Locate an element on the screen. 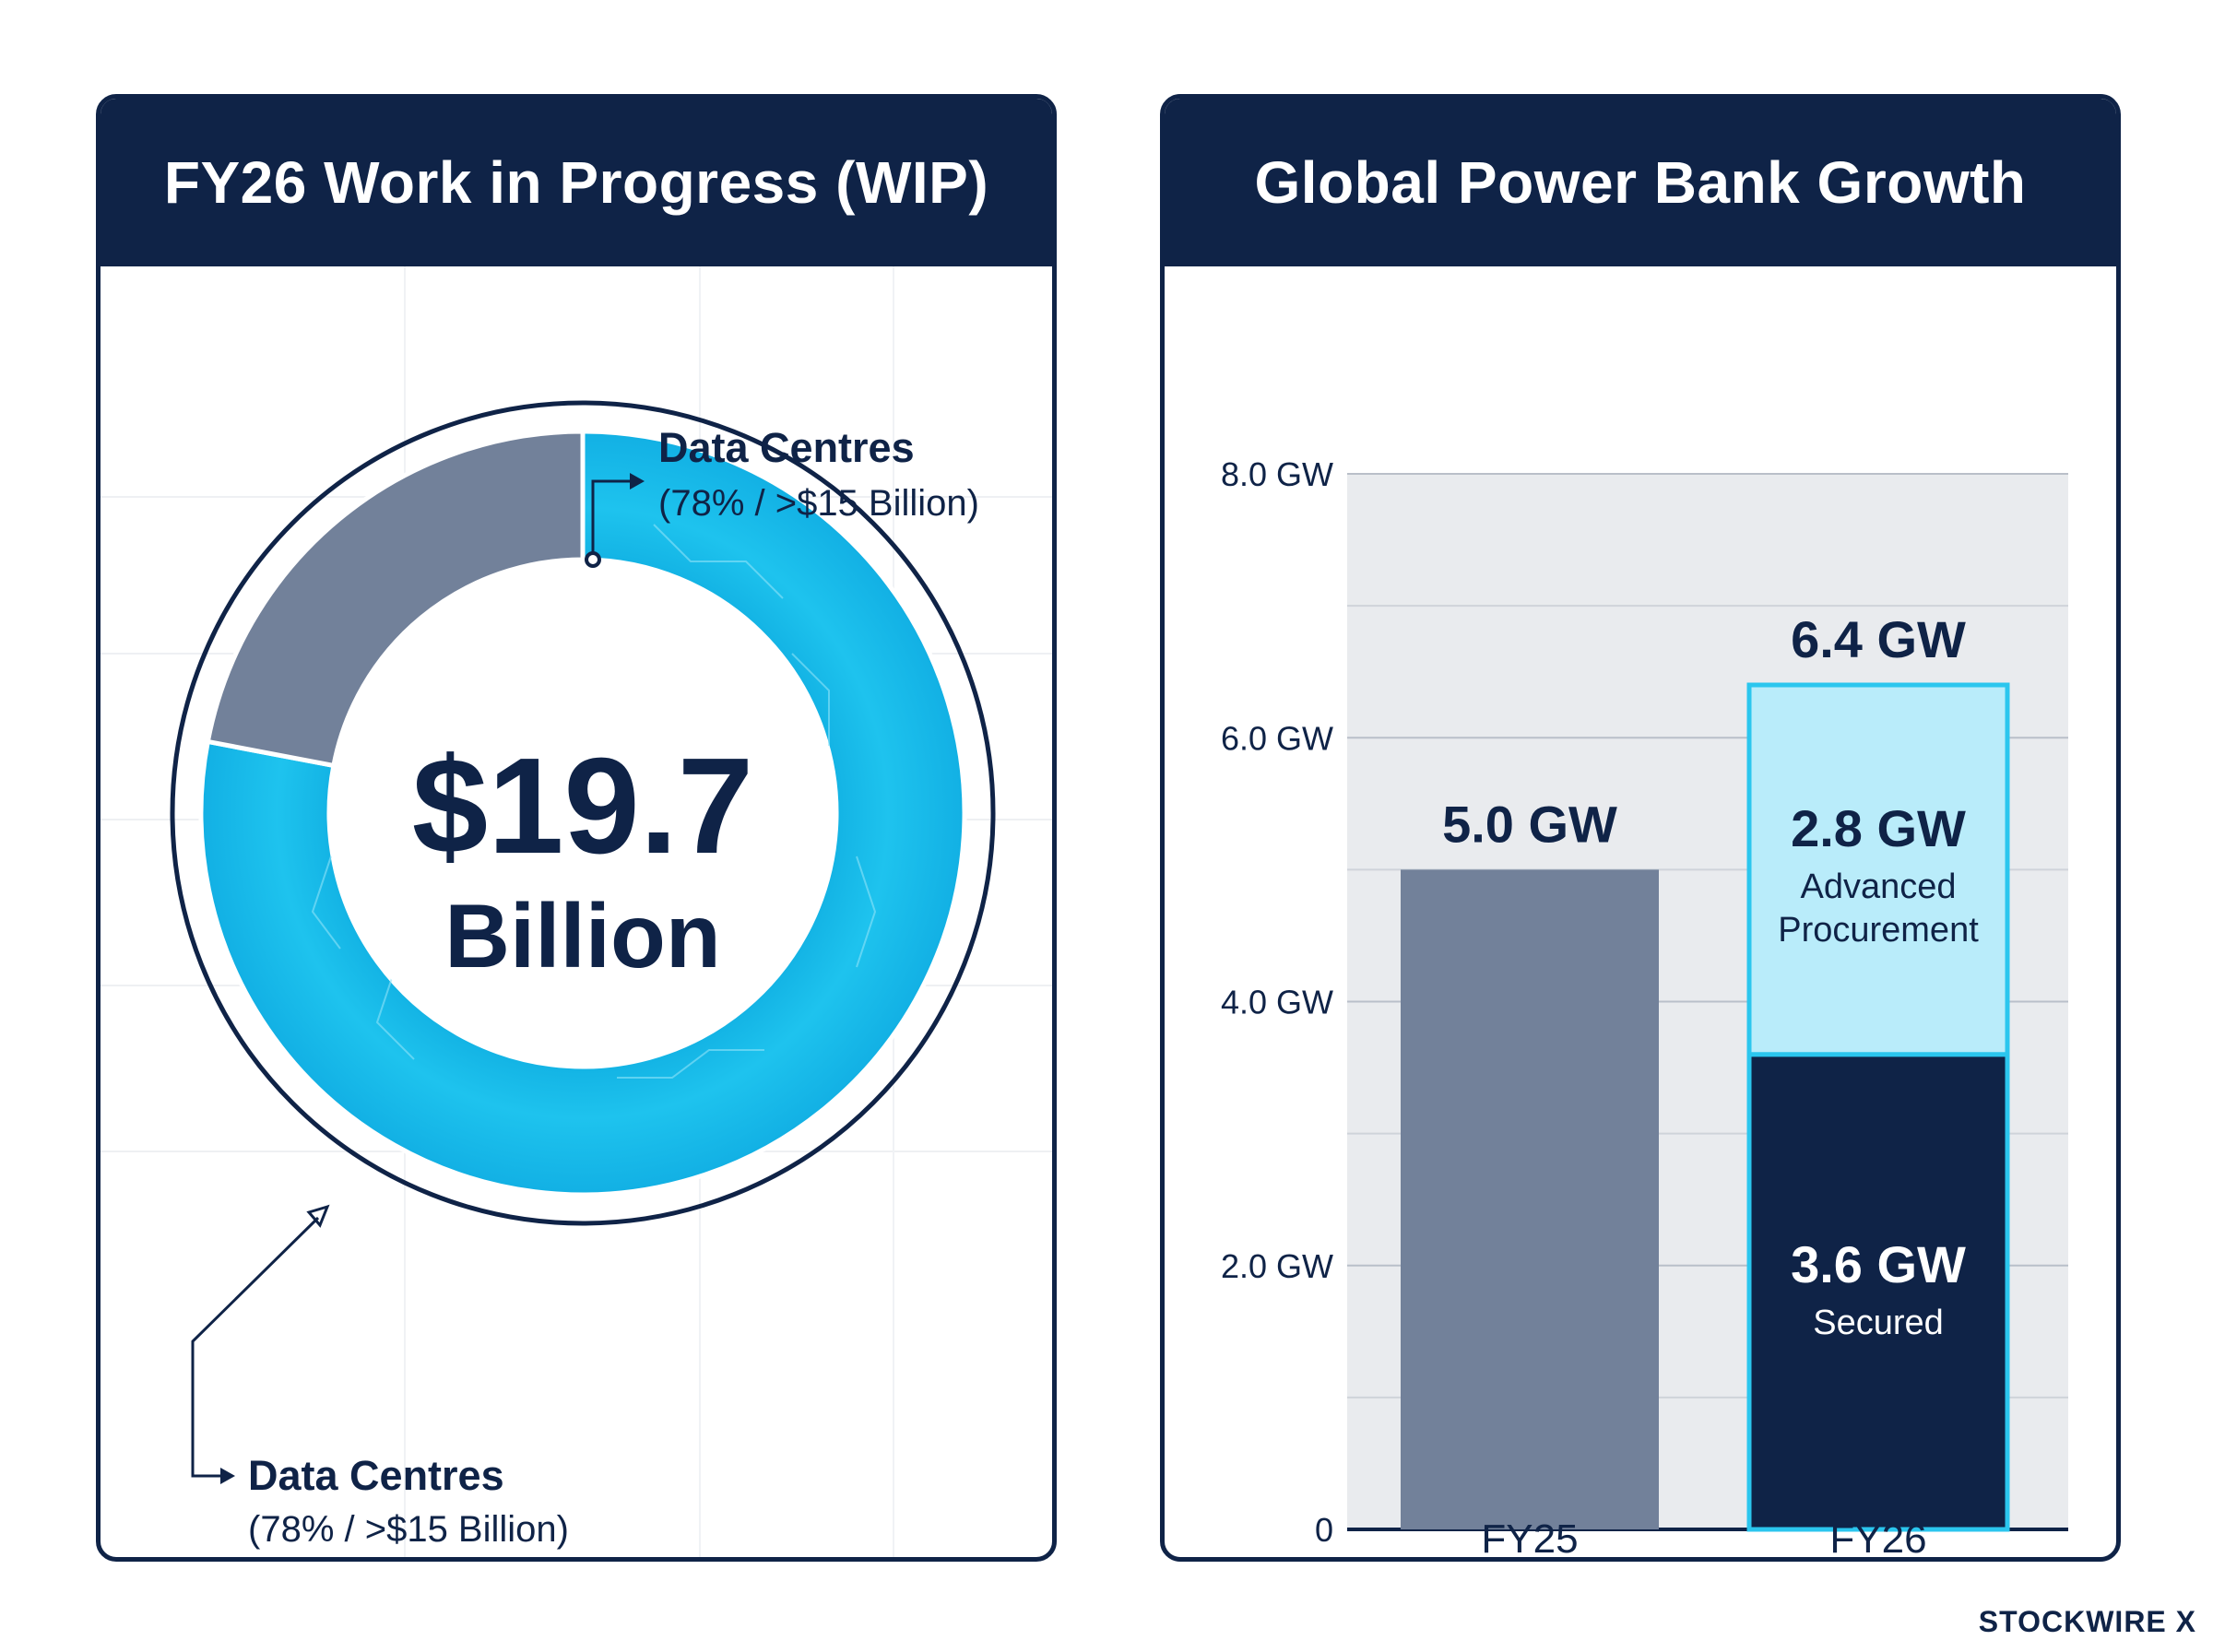 The image size is (2213, 1652). bar-segment-advanced-procurement is located at coordinates (1878, 869).